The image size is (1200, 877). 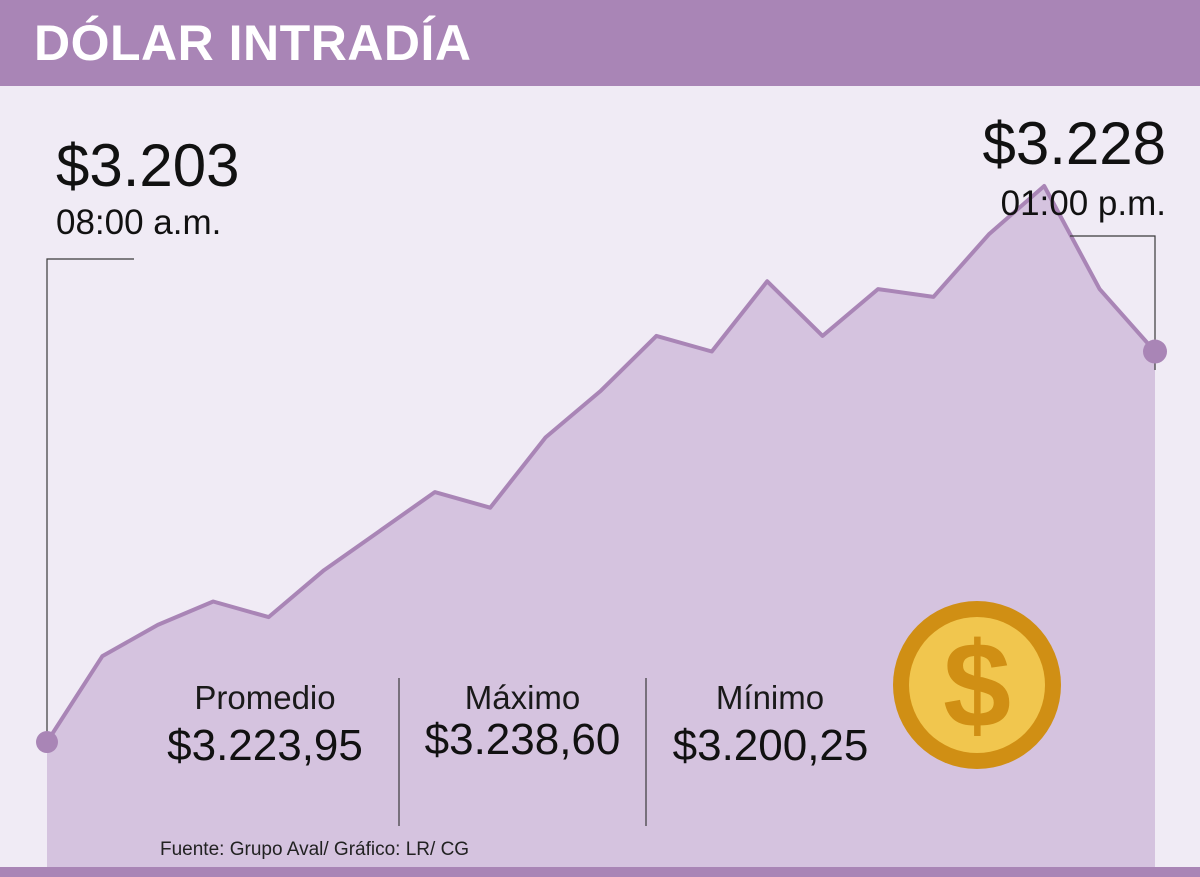 What do you see at coordinates (1113, 302) in the screenshot?
I see `close-leader-line` at bounding box center [1113, 302].